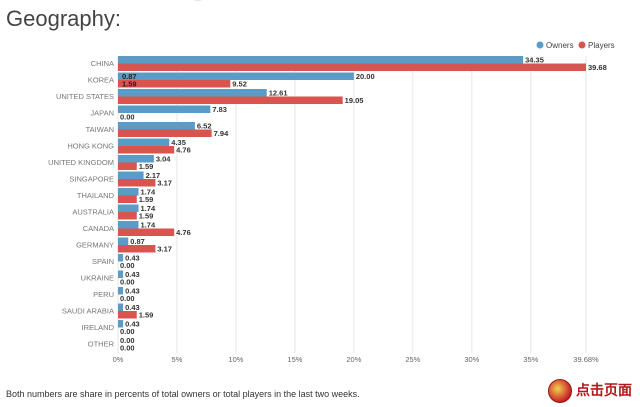  I want to click on x-tick-label: 30%, so click(471, 359).